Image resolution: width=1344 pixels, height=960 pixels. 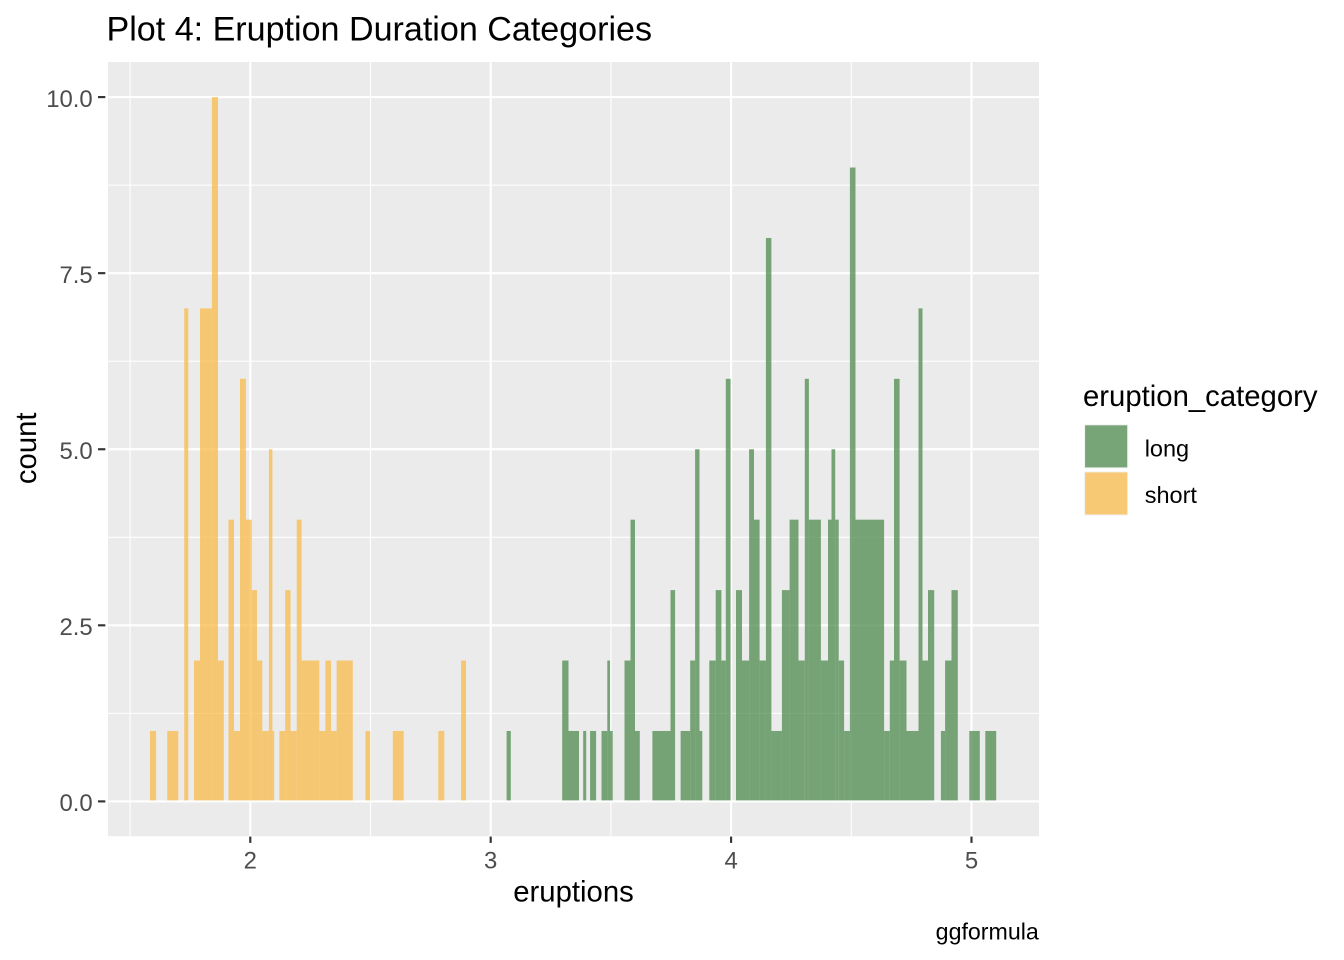 I want to click on svg-text:Plot 4: Eruption Duration Cate: Plot 4: Eruption Duration Categories, so click(x=380, y=30).